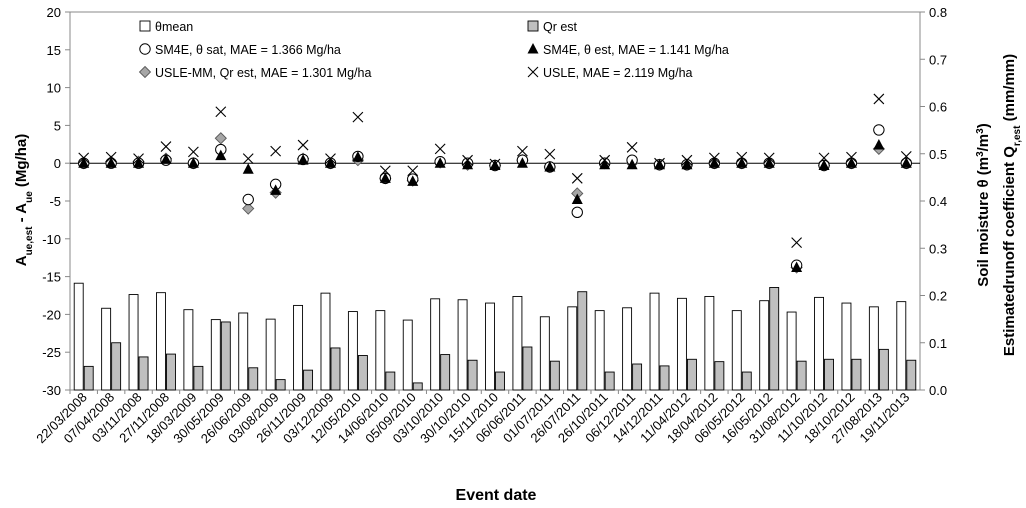  I want to click on legend-label: SM4E, θ sat, MAE = 1.366 Mg/ha, so click(248, 50).